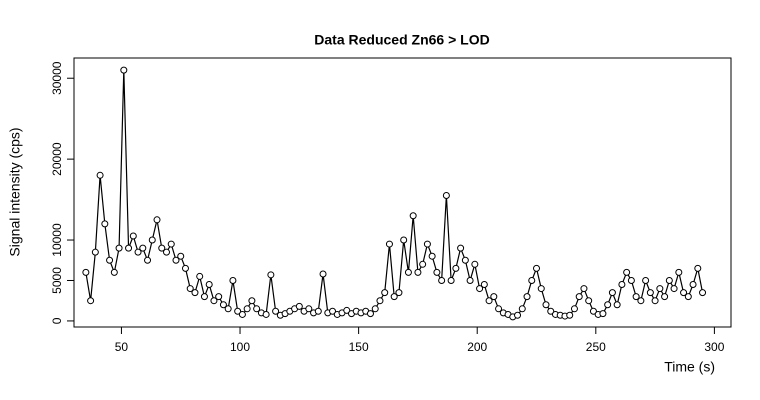 This screenshot has width=760, height=400. Describe the element at coordinates (714, 347) in the screenshot. I see `x-tick-label: 300` at that location.